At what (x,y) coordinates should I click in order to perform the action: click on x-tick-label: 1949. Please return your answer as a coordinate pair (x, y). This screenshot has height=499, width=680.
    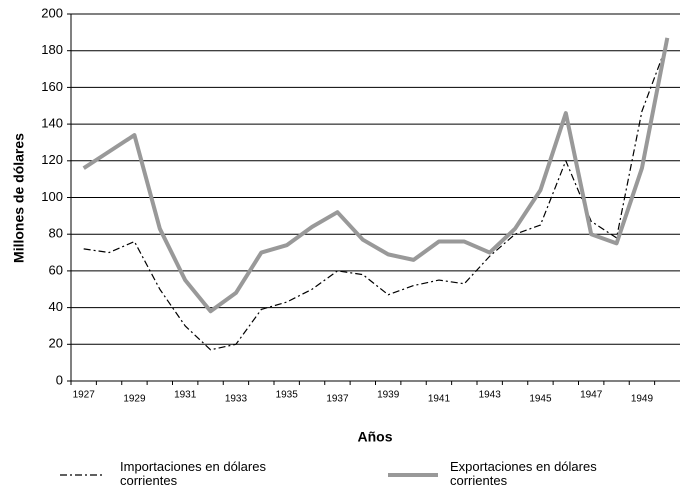
    Looking at the image, I should click on (642, 399).